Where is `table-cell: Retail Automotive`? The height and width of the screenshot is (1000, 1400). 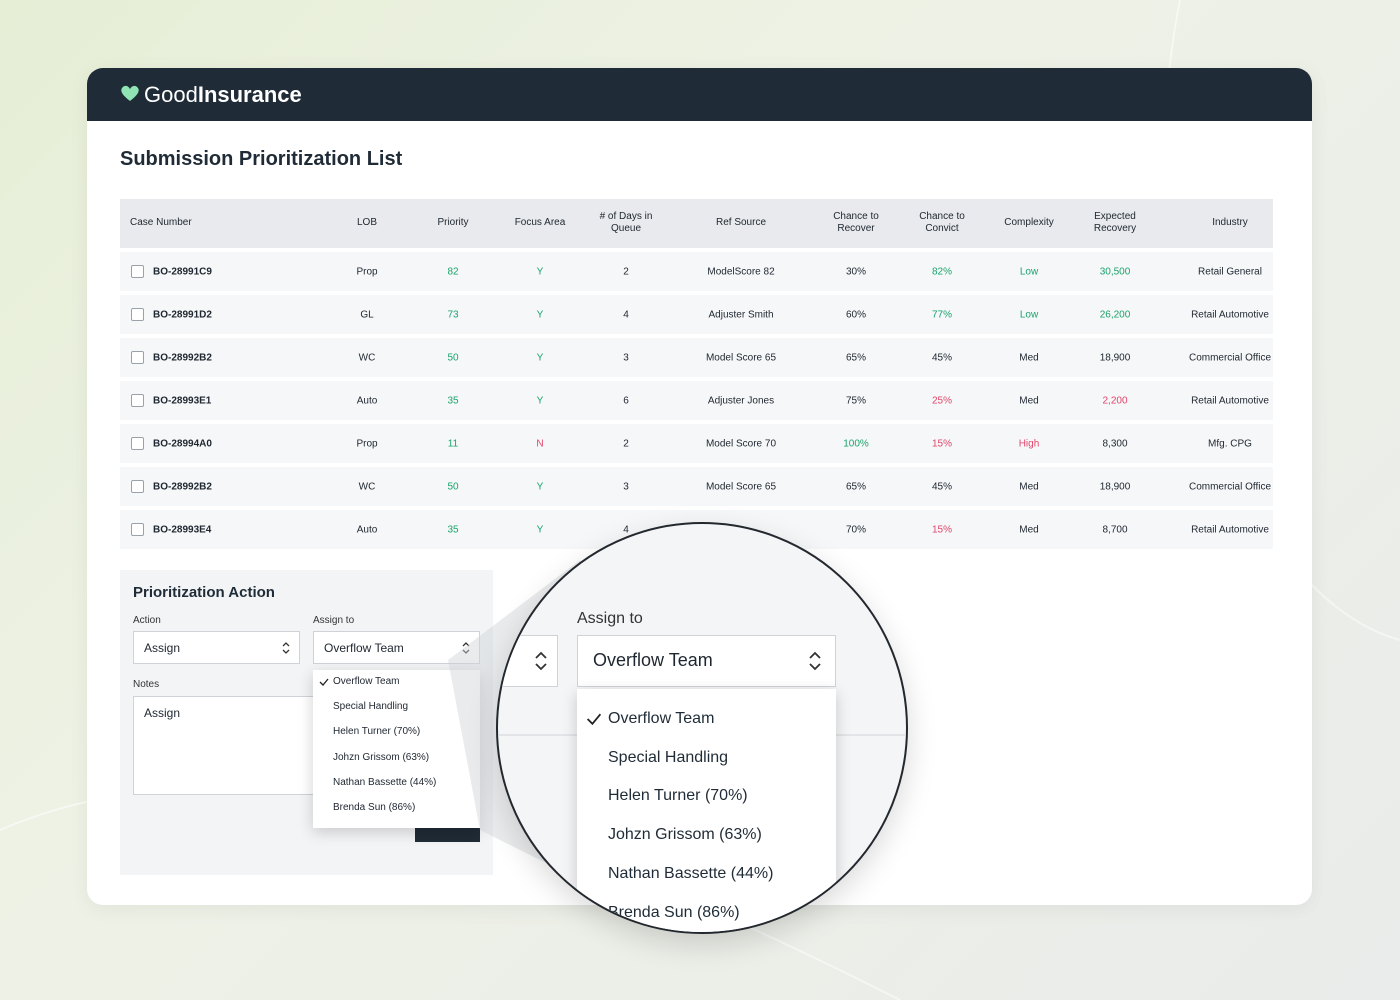
table-cell: Retail Automotive is located at coordinates (1230, 401).